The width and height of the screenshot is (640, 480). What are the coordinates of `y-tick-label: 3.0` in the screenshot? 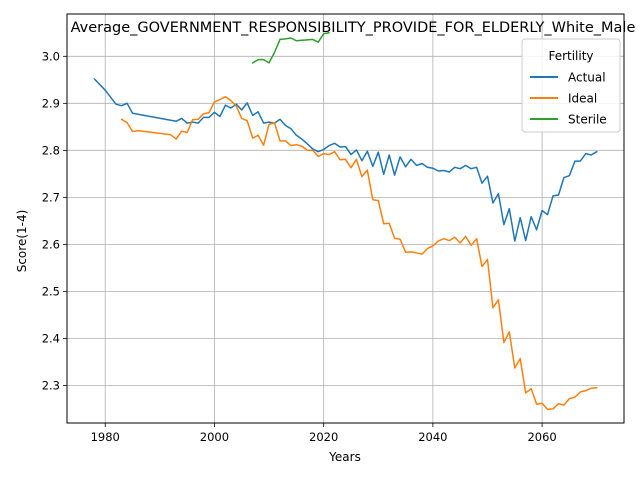 It's located at (51, 56).